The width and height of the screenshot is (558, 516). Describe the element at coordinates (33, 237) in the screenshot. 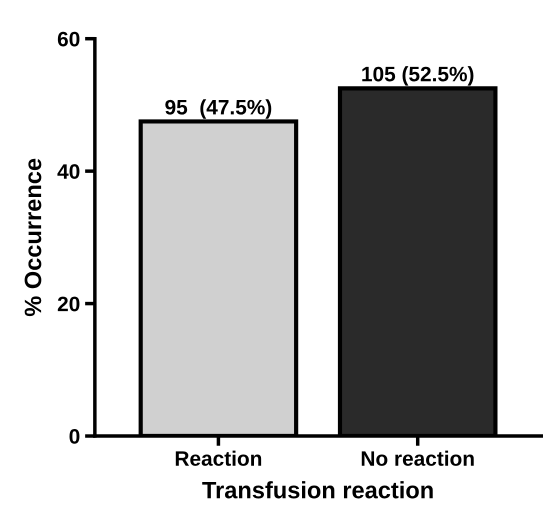

I see `y-axis-title: % Occurrence` at that location.